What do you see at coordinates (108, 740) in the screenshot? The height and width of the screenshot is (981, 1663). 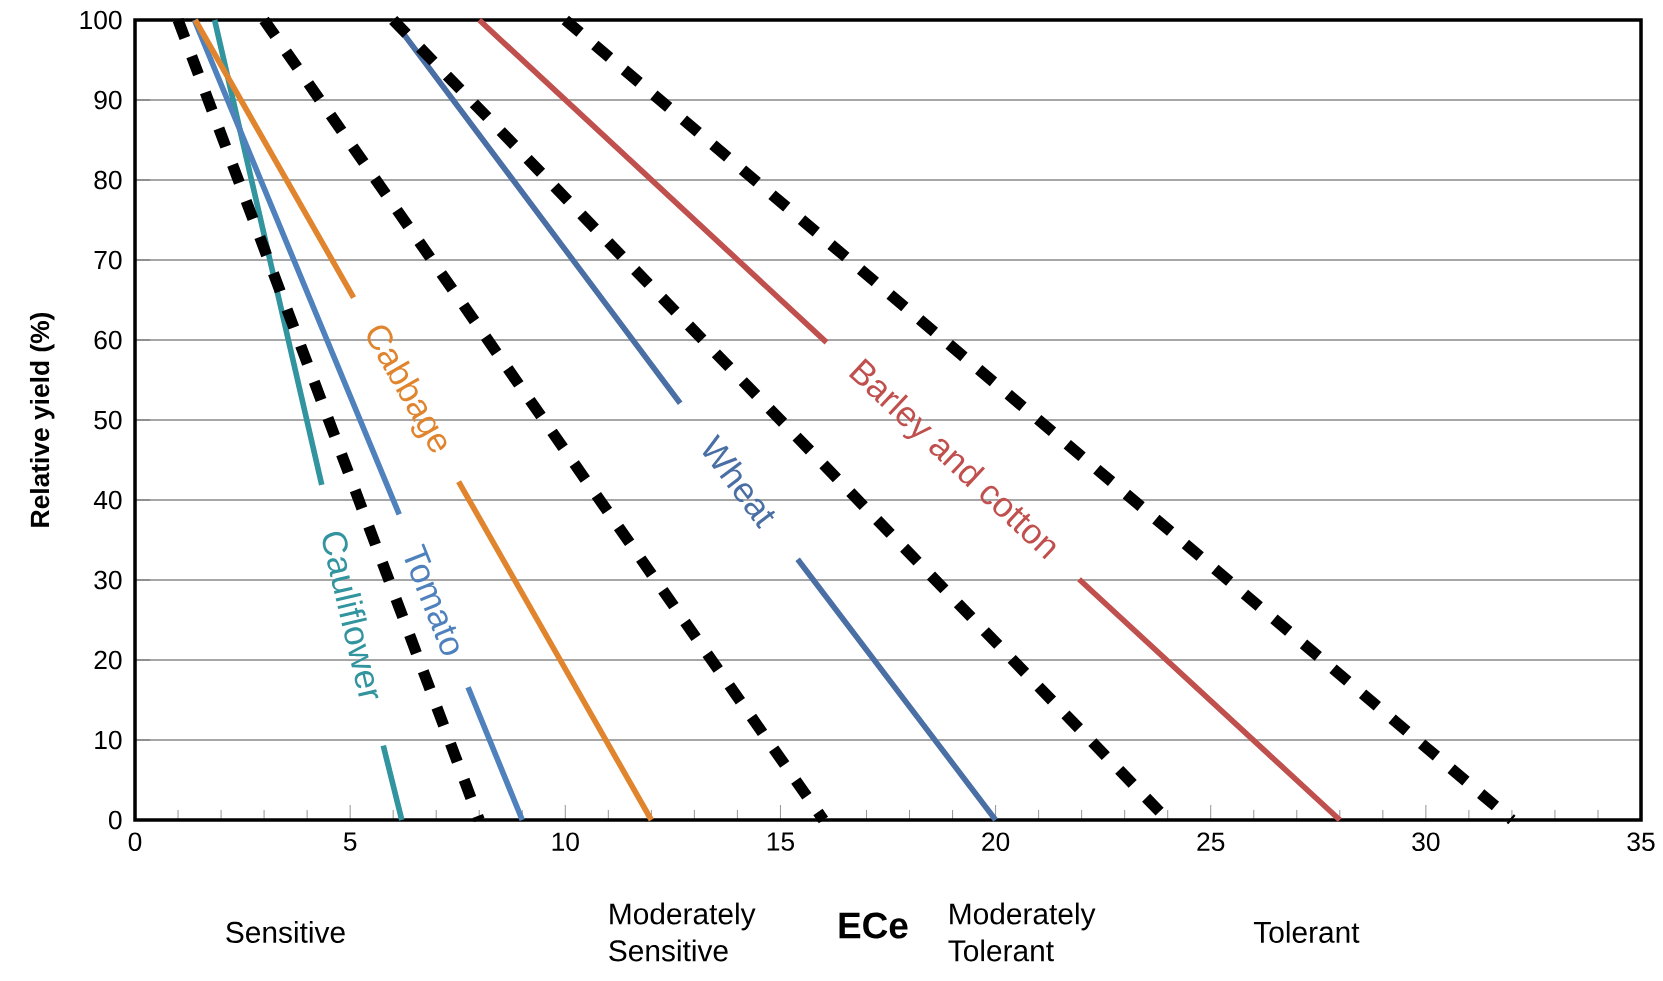 I see `y-tick-label: 10` at bounding box center [108, 740].